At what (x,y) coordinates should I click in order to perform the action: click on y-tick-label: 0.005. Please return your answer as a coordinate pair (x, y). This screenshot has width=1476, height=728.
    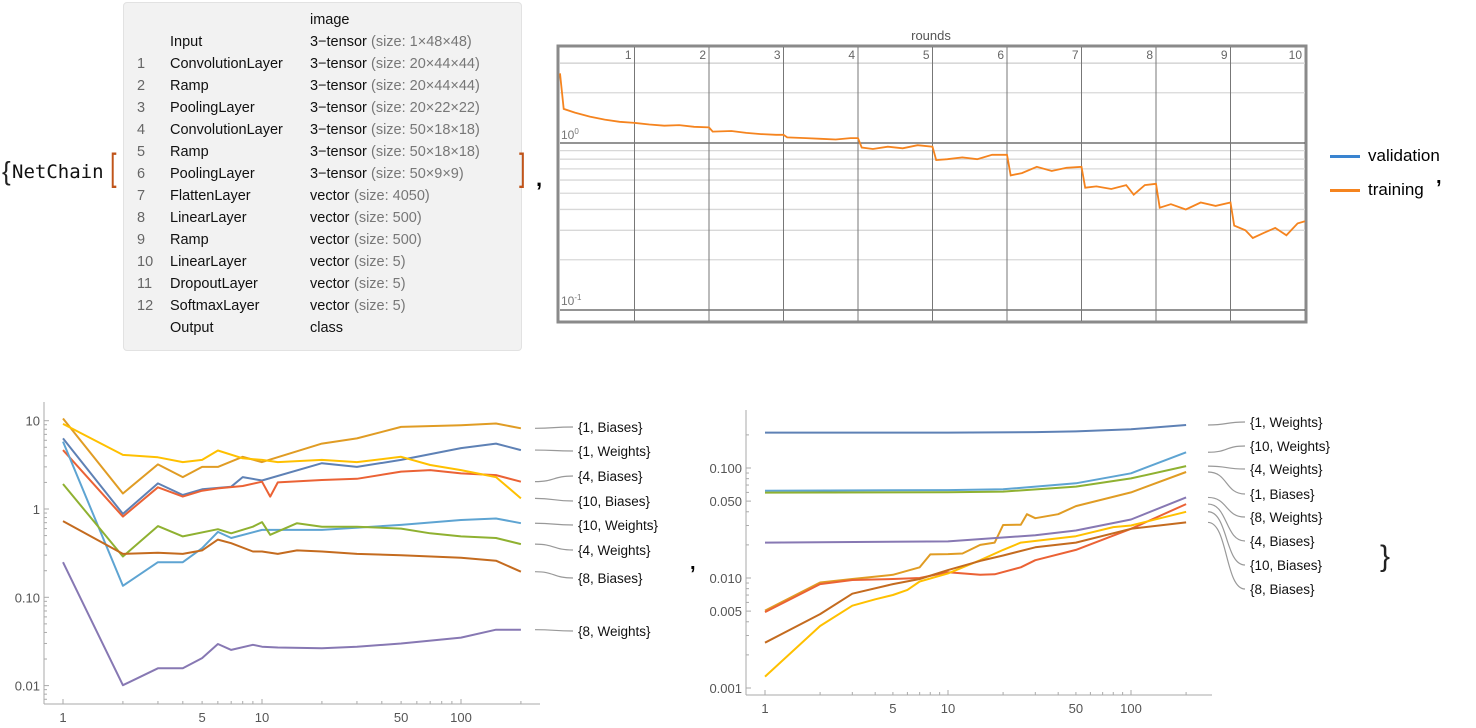
    Looking at the image, I should click on (725, 611).